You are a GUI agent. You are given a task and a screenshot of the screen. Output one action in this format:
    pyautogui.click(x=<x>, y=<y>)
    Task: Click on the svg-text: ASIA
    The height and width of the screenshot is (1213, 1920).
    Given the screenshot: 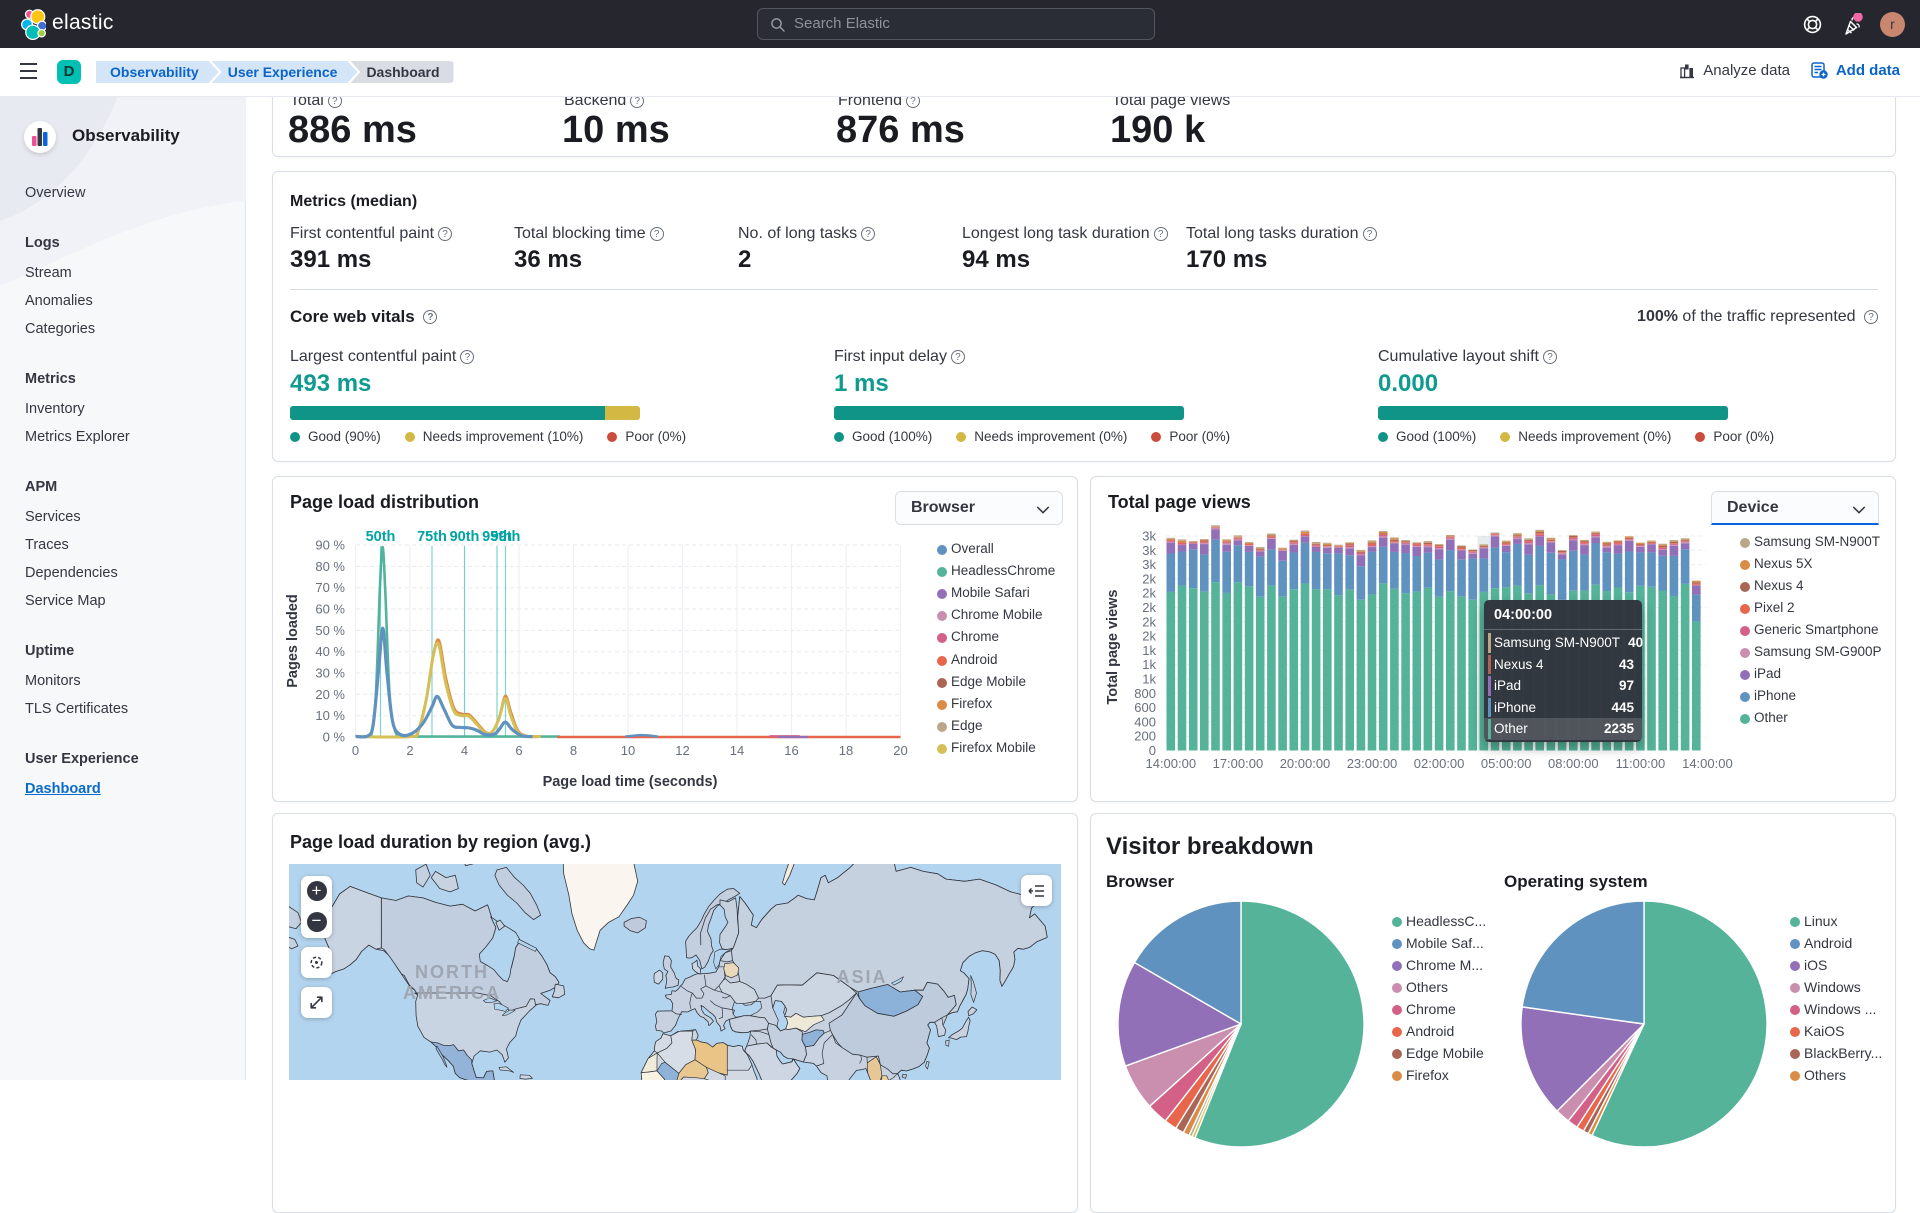 What is the action you would take?
    pyautogui.click(x=861, y=977)
    